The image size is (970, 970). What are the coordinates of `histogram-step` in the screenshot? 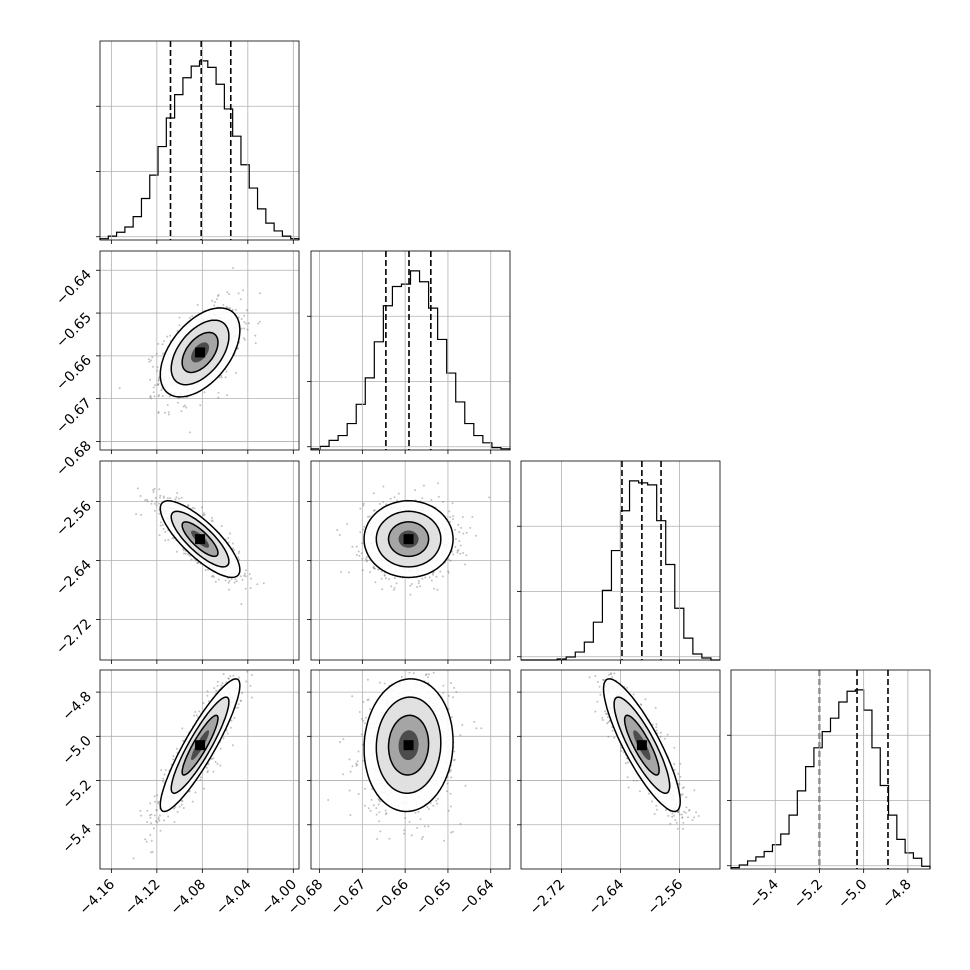 It's located at (830, 779).